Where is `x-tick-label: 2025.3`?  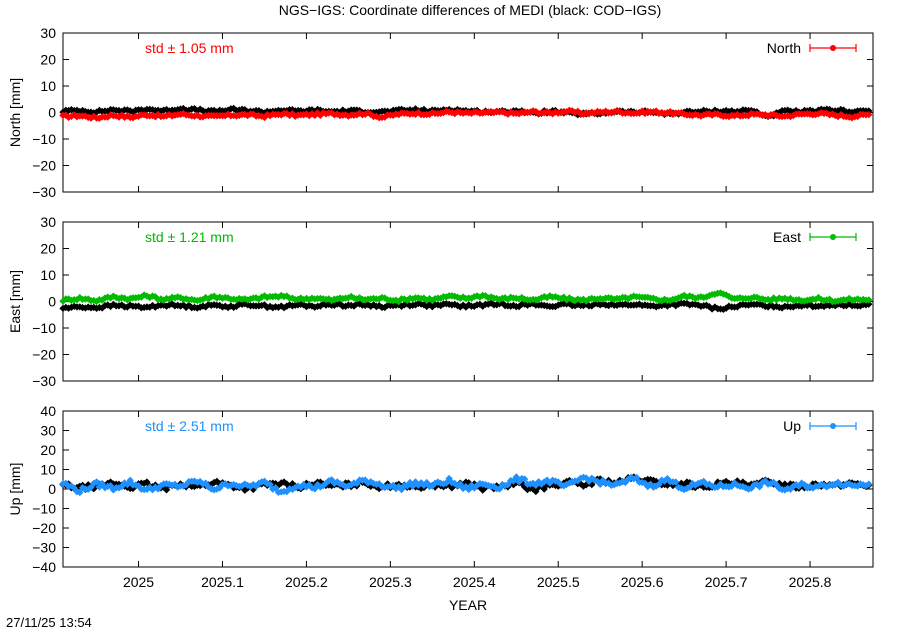 x-tick-label: 2025.3 is located at coordinates (390, 582).